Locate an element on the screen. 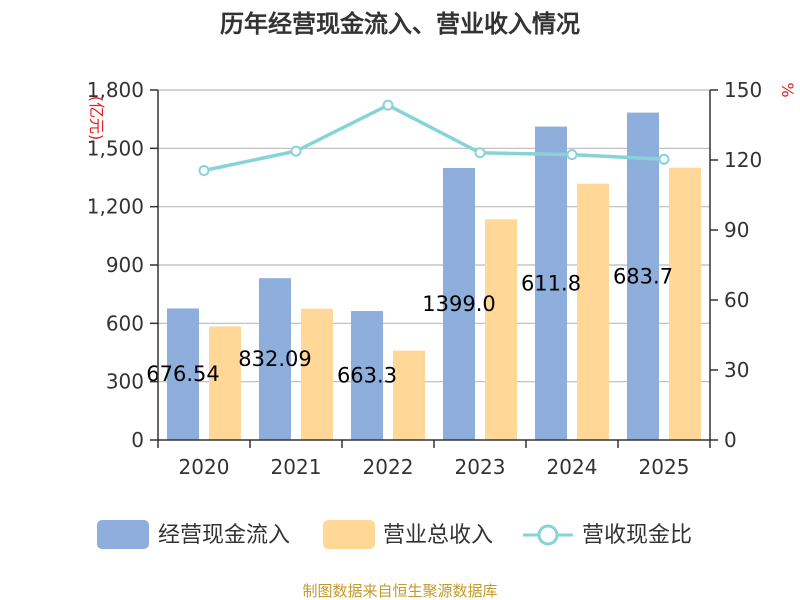 The image size is (800, 600). data-label-cash-inflow: 1399.0 is located at coordinates (458, 304).